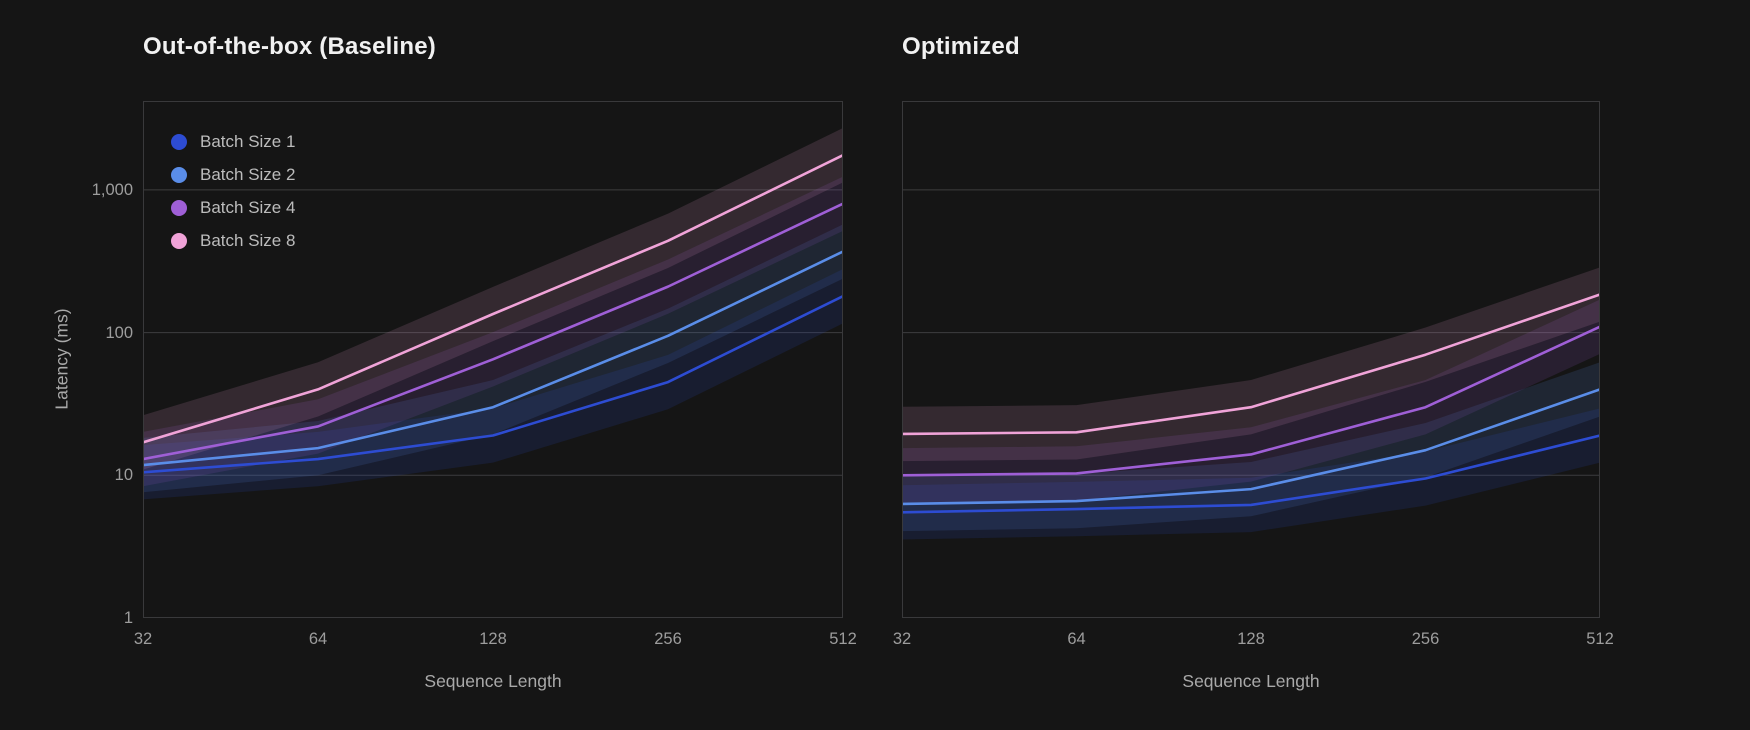 Image resolution: width=1750 pixels, height=730 pixels. I want to click on y-axis-title: Latency (ms), so click(61, 359).